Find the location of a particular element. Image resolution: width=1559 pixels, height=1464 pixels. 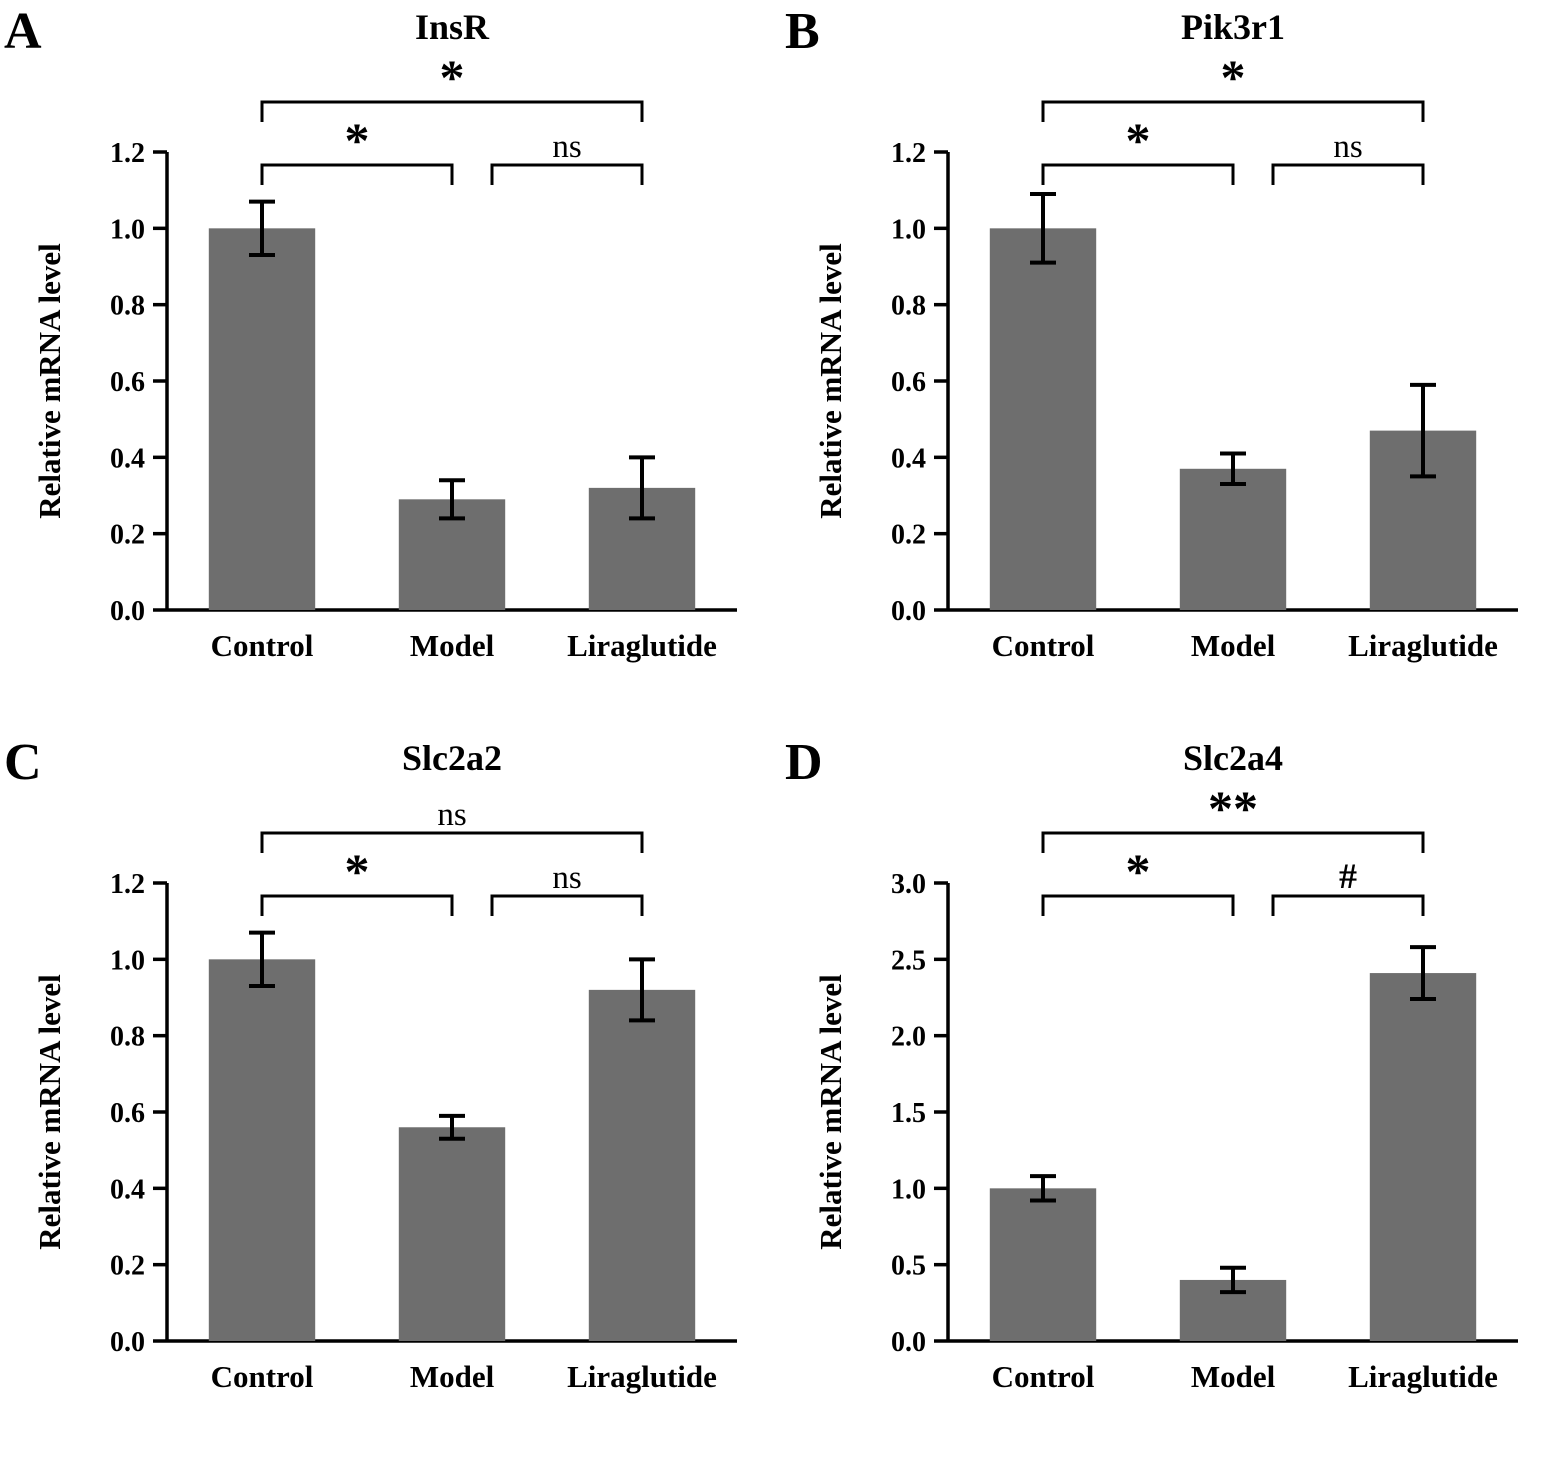

significance-label: ** is located at coordinates (1233, 808).